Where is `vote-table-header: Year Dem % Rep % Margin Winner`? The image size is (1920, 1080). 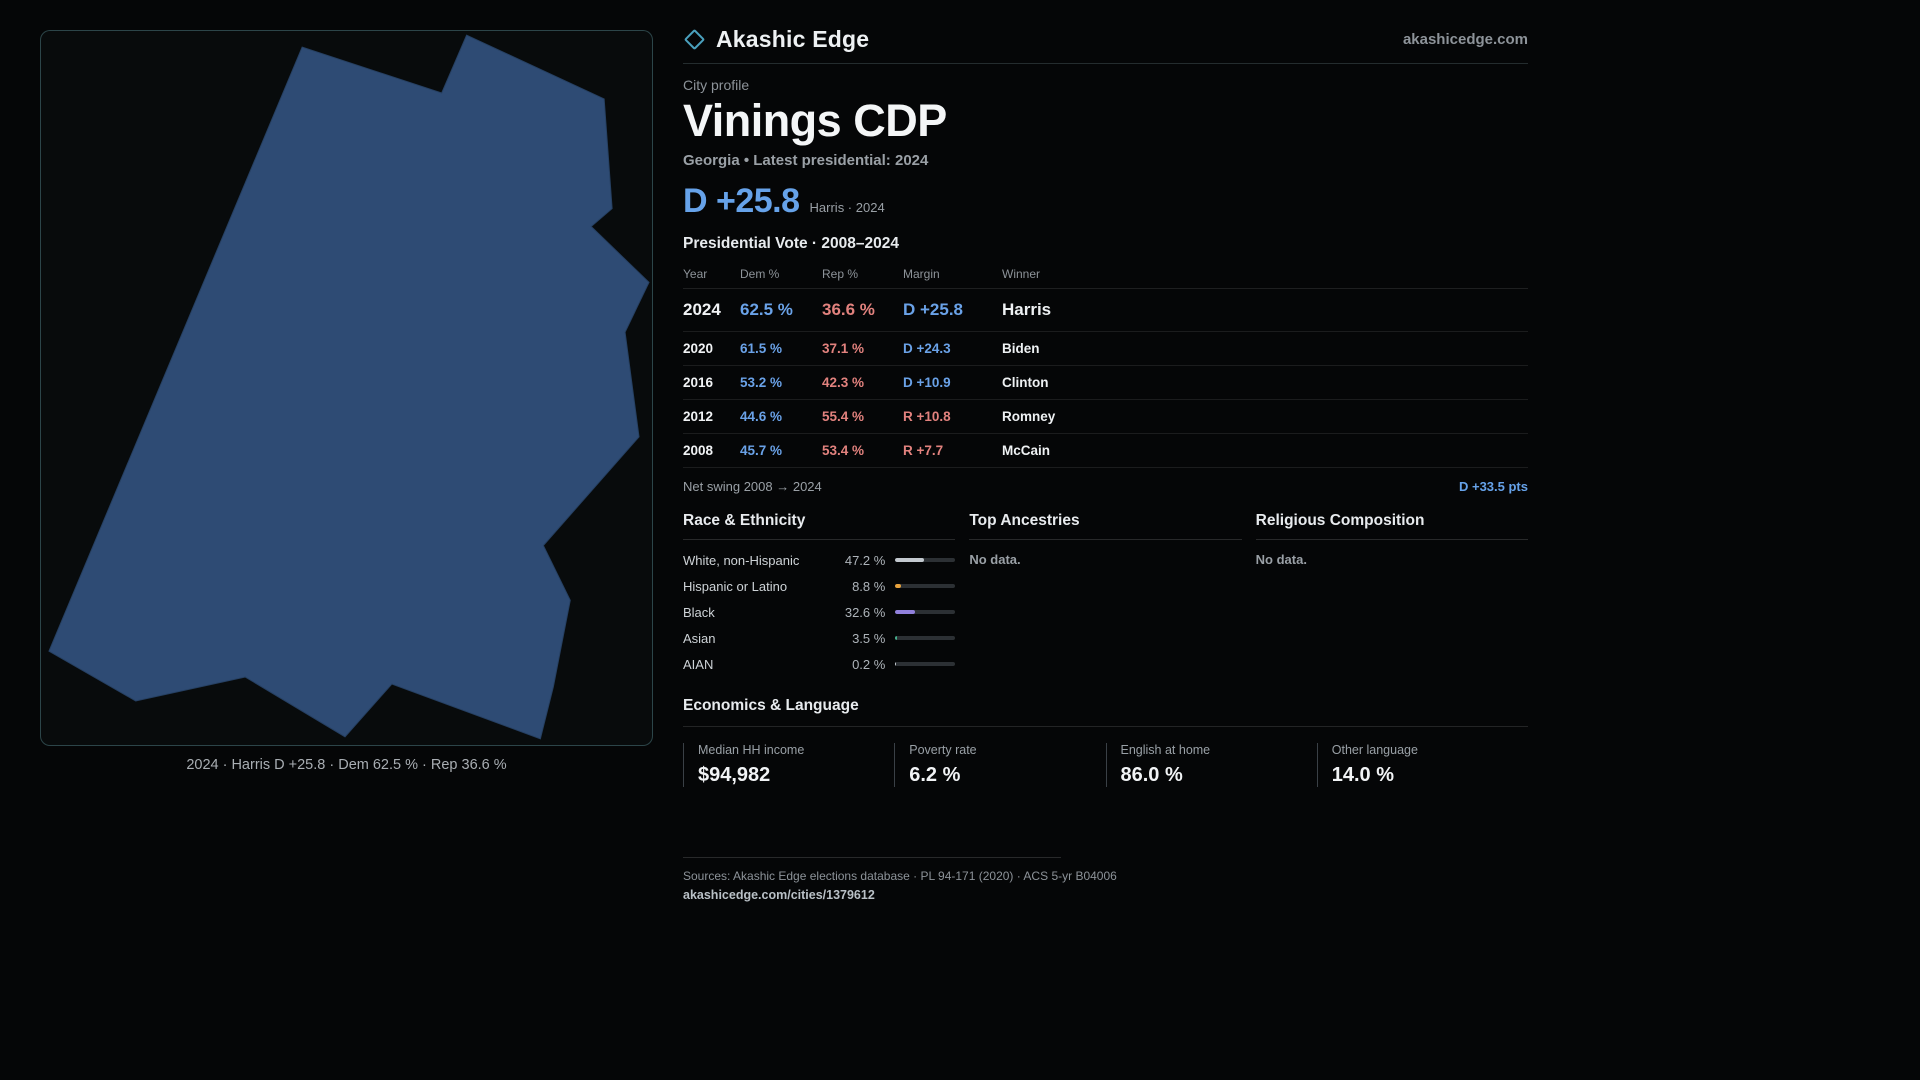
vote-table-header: Year Dem % Rep % Margin Winner is located at coordinates (1105, 276).